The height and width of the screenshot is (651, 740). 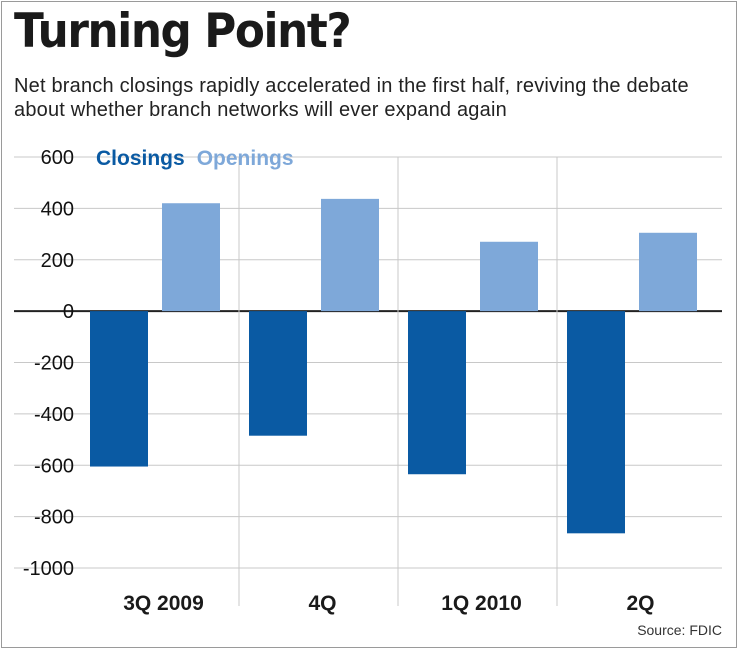 I want to click on y-tick-label: 0, so click(x=68, y=312).